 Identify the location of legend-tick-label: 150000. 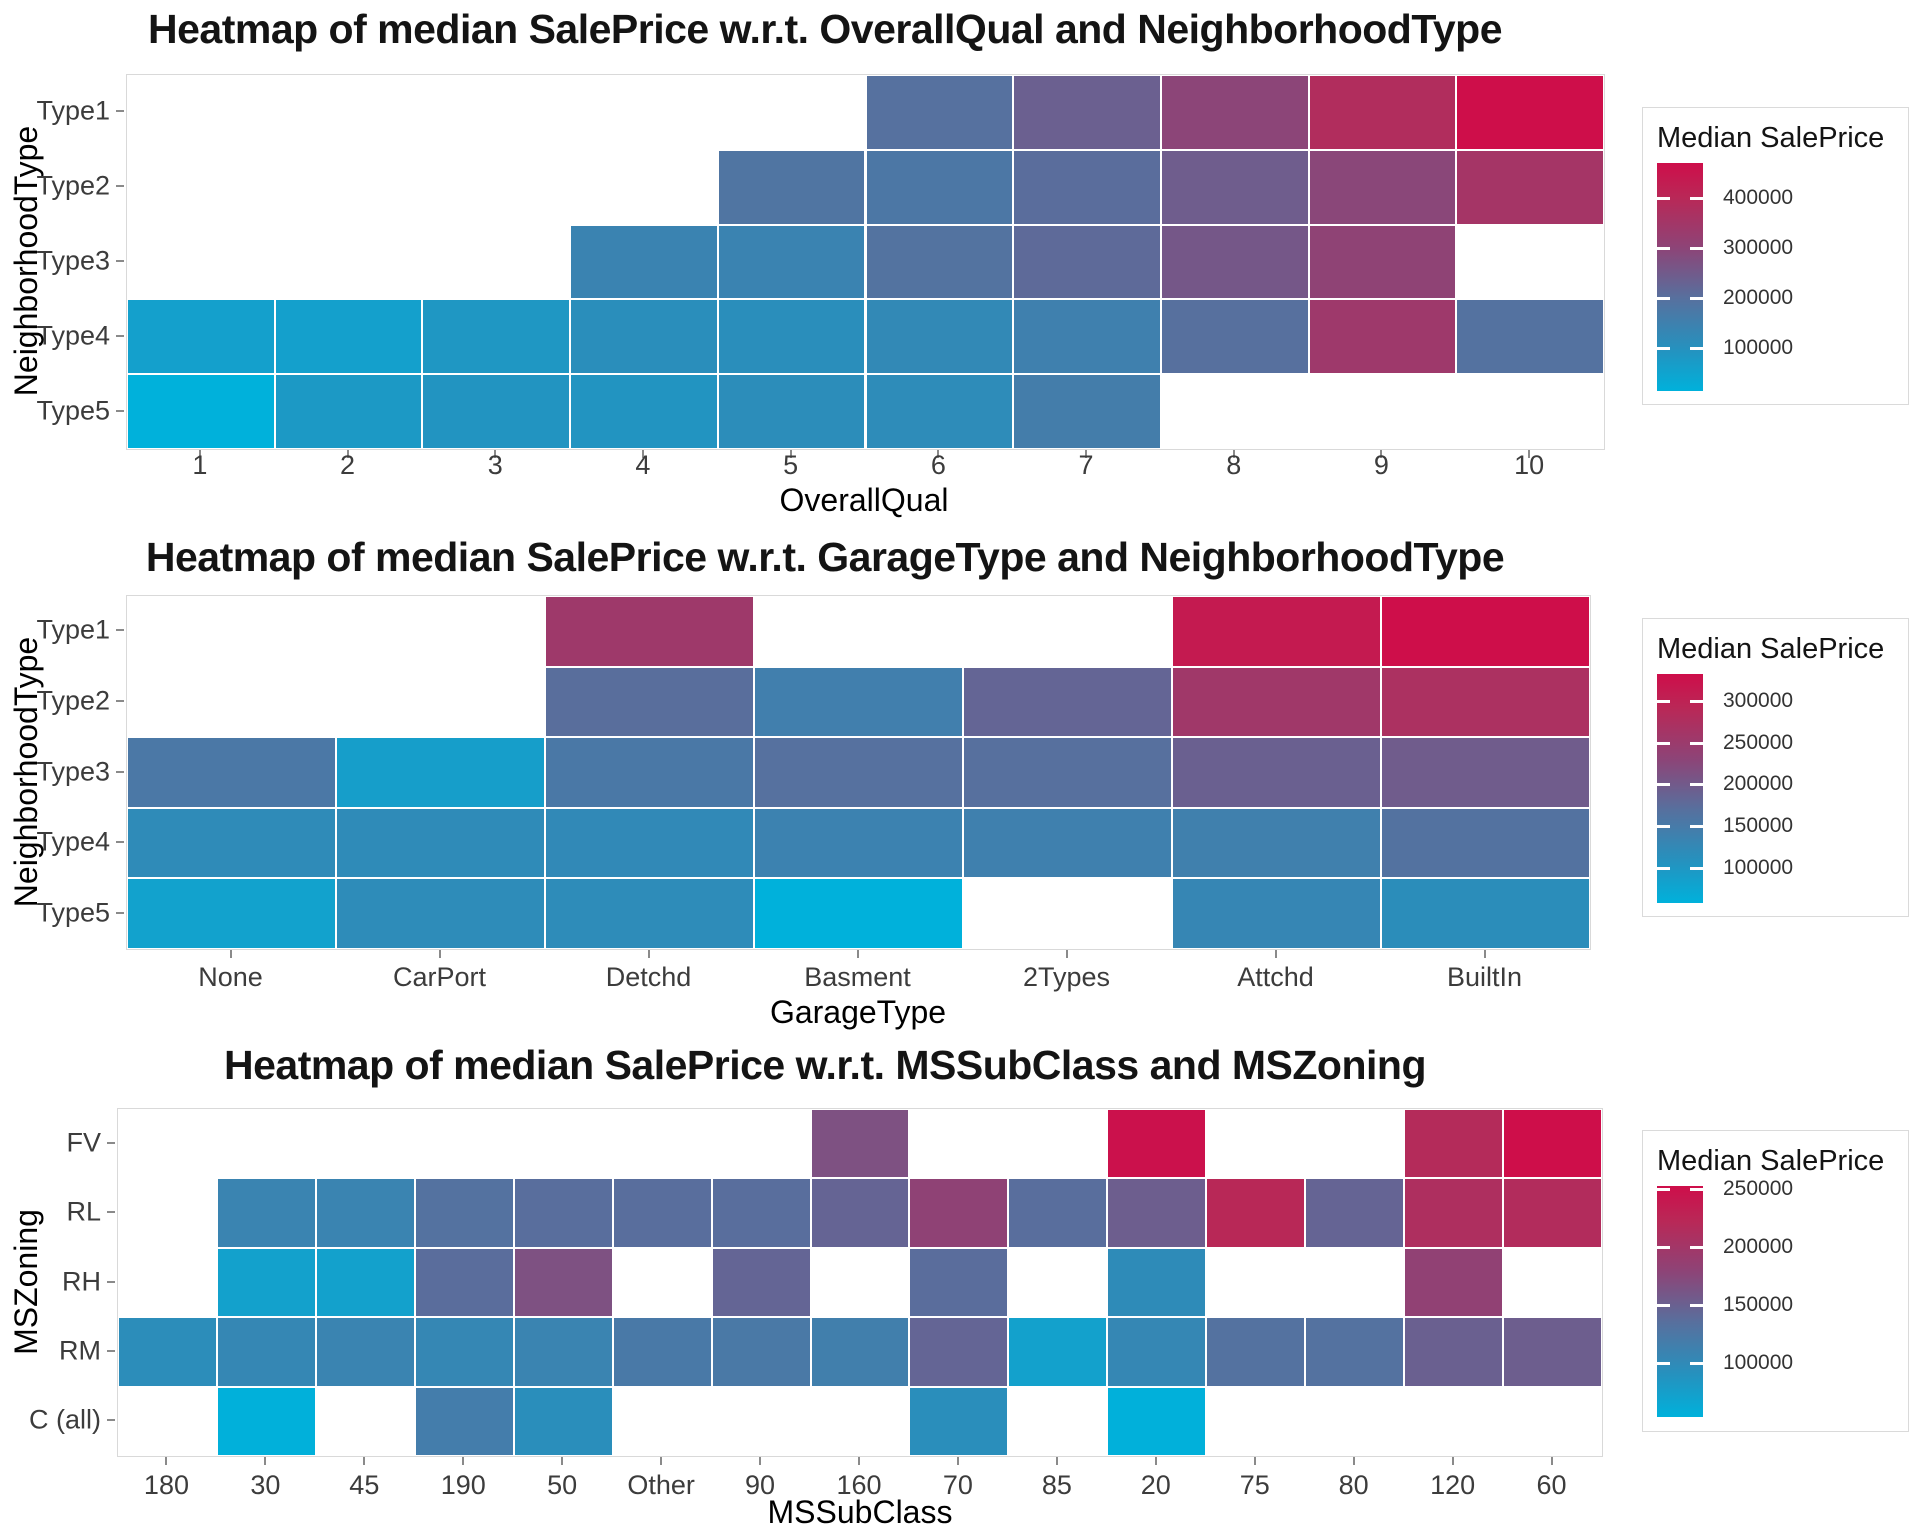
(1758, 1304).